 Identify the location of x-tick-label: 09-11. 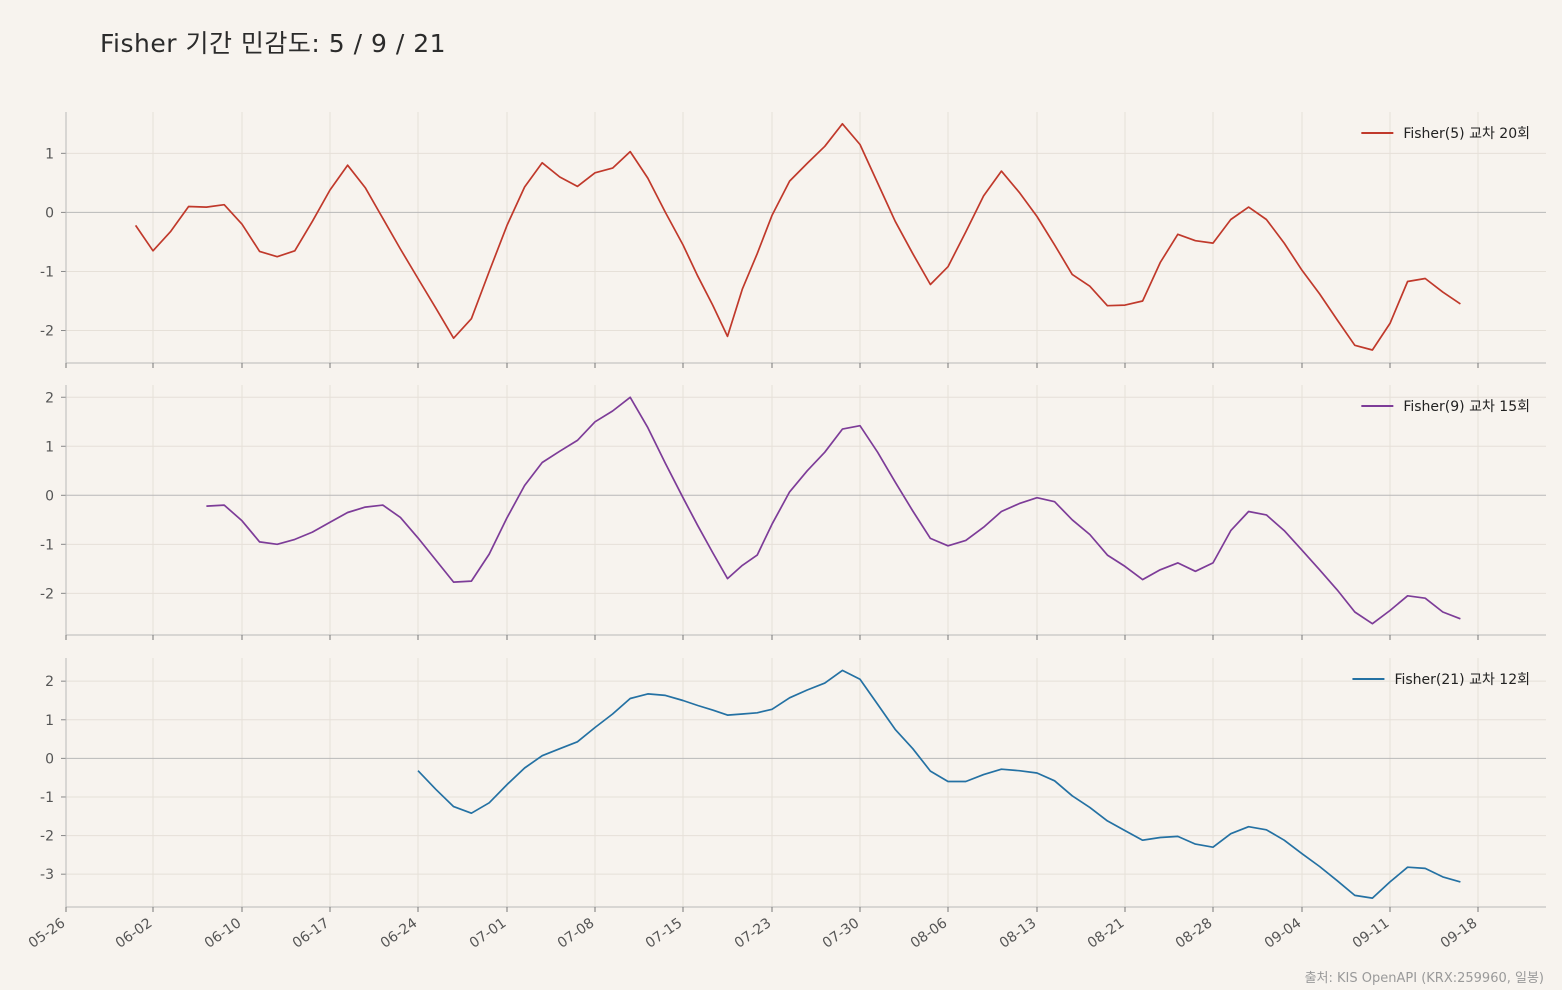
(1371, 933).